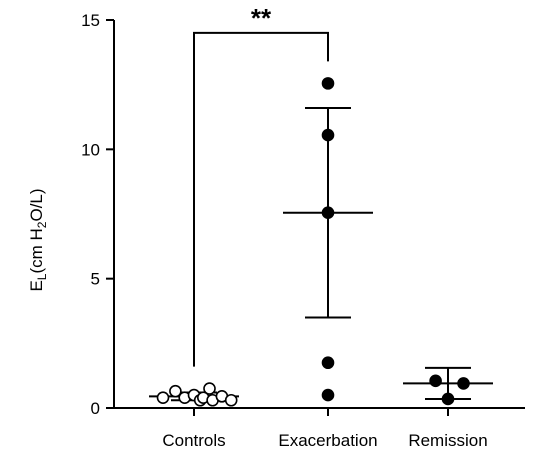 The height and width of the screenshot is (454, 541). Describe the element at coordinates (90, 20) in the screenshot. I see `y-tick-label: 15` at that location.